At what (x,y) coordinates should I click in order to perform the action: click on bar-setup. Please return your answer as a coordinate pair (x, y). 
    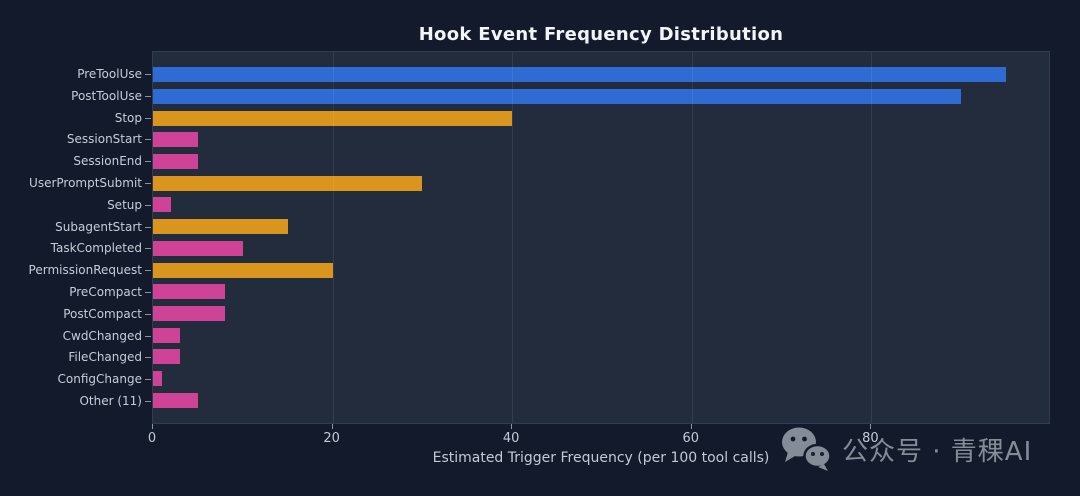
    Looking at the image, I should click on (162, 205).